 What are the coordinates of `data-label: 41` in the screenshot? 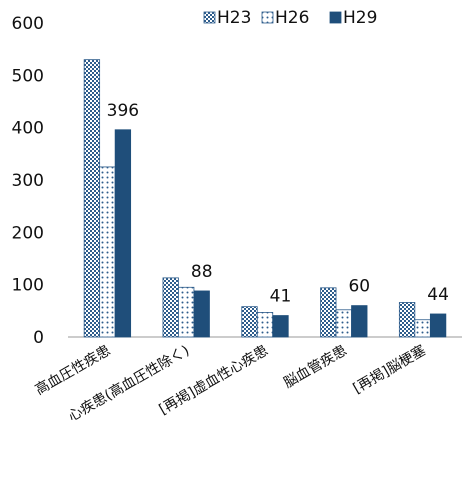 It's located at (281, 297).